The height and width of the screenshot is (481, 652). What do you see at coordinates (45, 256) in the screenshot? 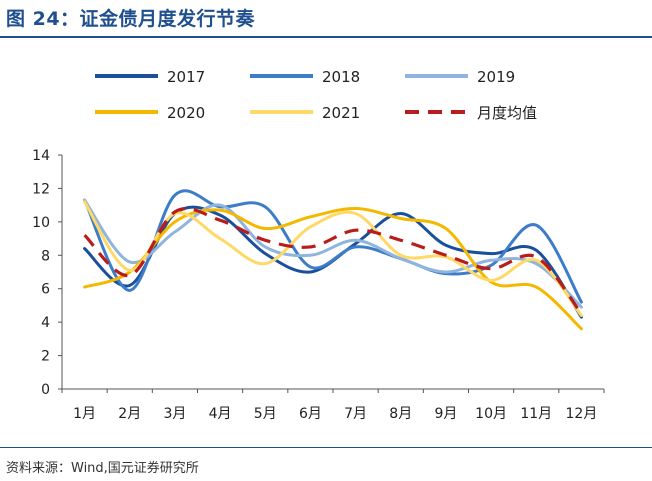
I see `y-tick-label: 8` at bounding box center [45, 256].